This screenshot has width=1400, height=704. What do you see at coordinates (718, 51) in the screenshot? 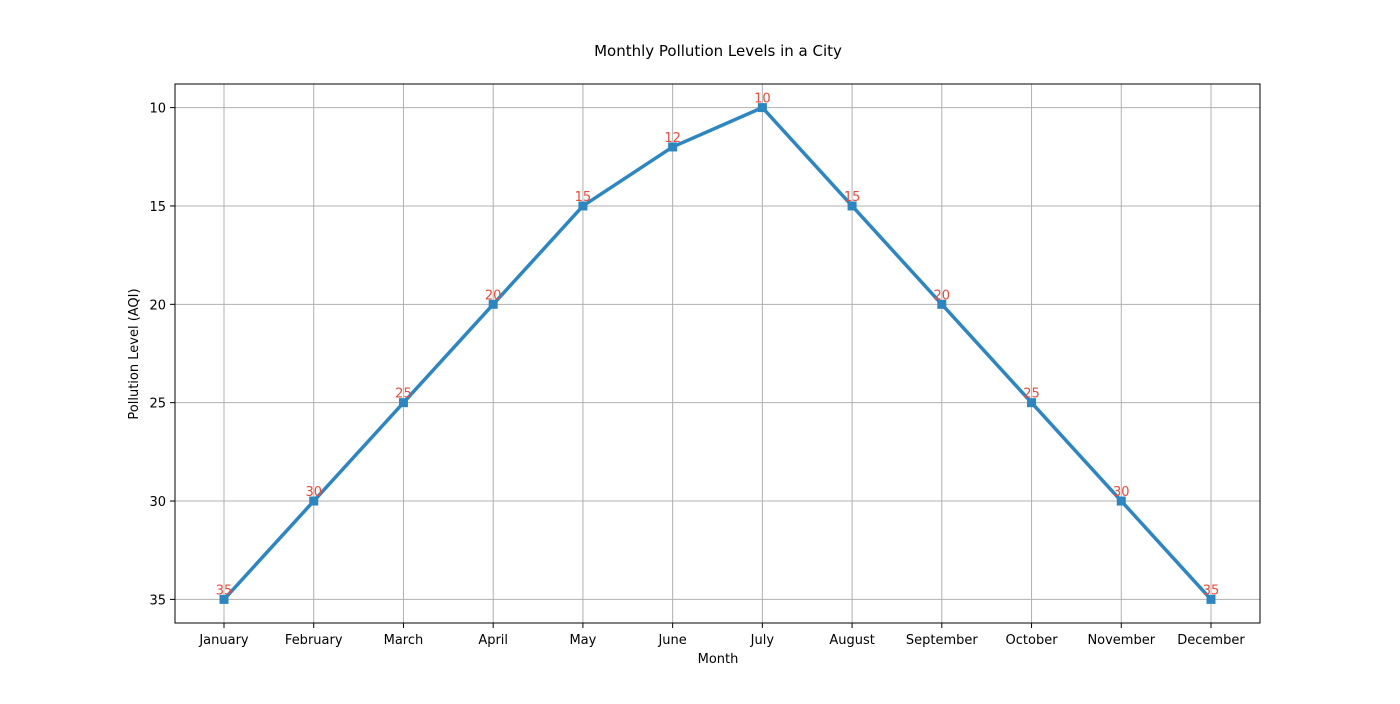
I see `chart-title: Monthly Pollution Levels in a City` at bounding box center [718, 51].